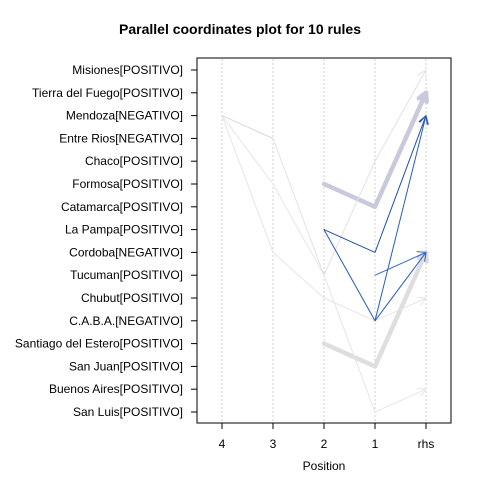 The height and width of the screenshot is (480, 480). I want to click on y-tick-label: Santiago del Estero[POSITIVO], so click(99, 344).